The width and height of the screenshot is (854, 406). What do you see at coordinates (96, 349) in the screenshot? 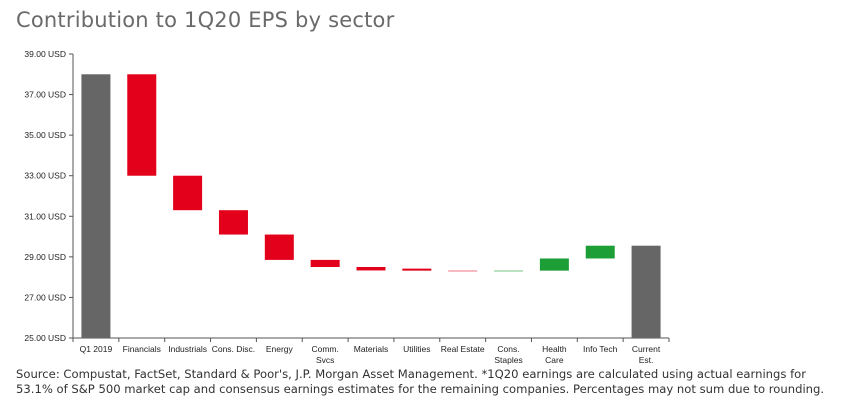
I see `category-label: Q1 2019` at bounding box center [96, 349].